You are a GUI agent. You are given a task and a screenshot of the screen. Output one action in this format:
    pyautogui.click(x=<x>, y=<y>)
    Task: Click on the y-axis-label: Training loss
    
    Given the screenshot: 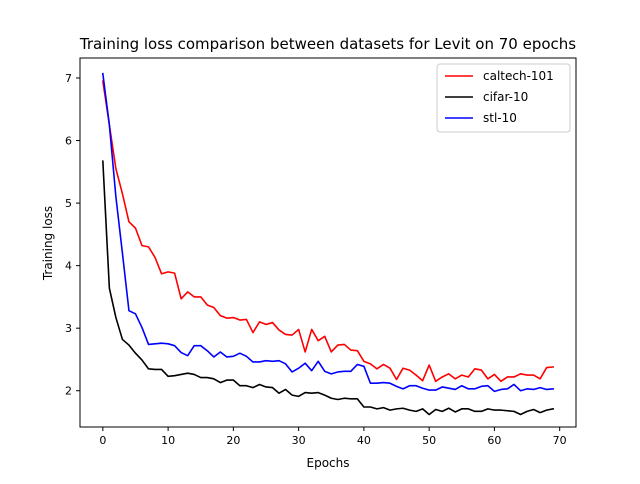 What is the action you would take?
    pyautogui.click(x=48, y=243)
    